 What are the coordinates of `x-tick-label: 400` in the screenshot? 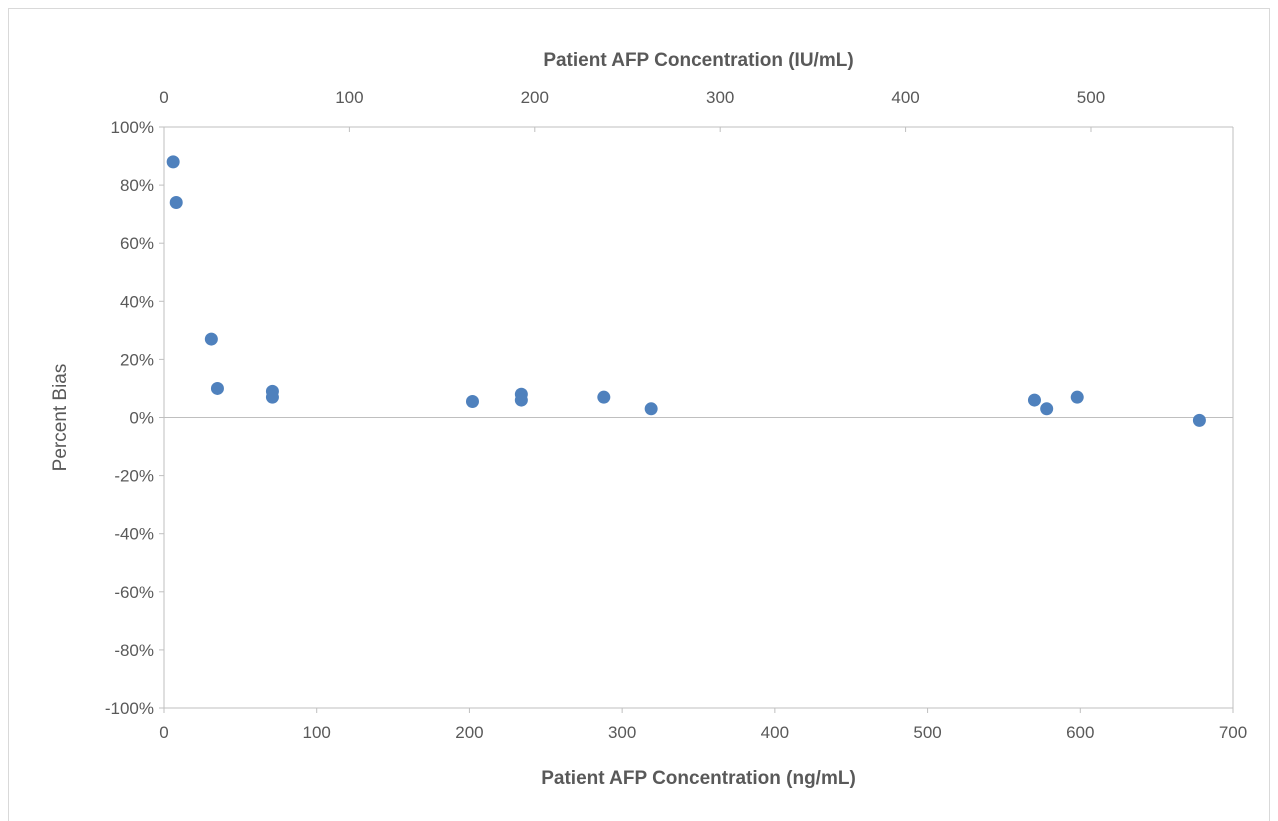 It's located at (775, 732).